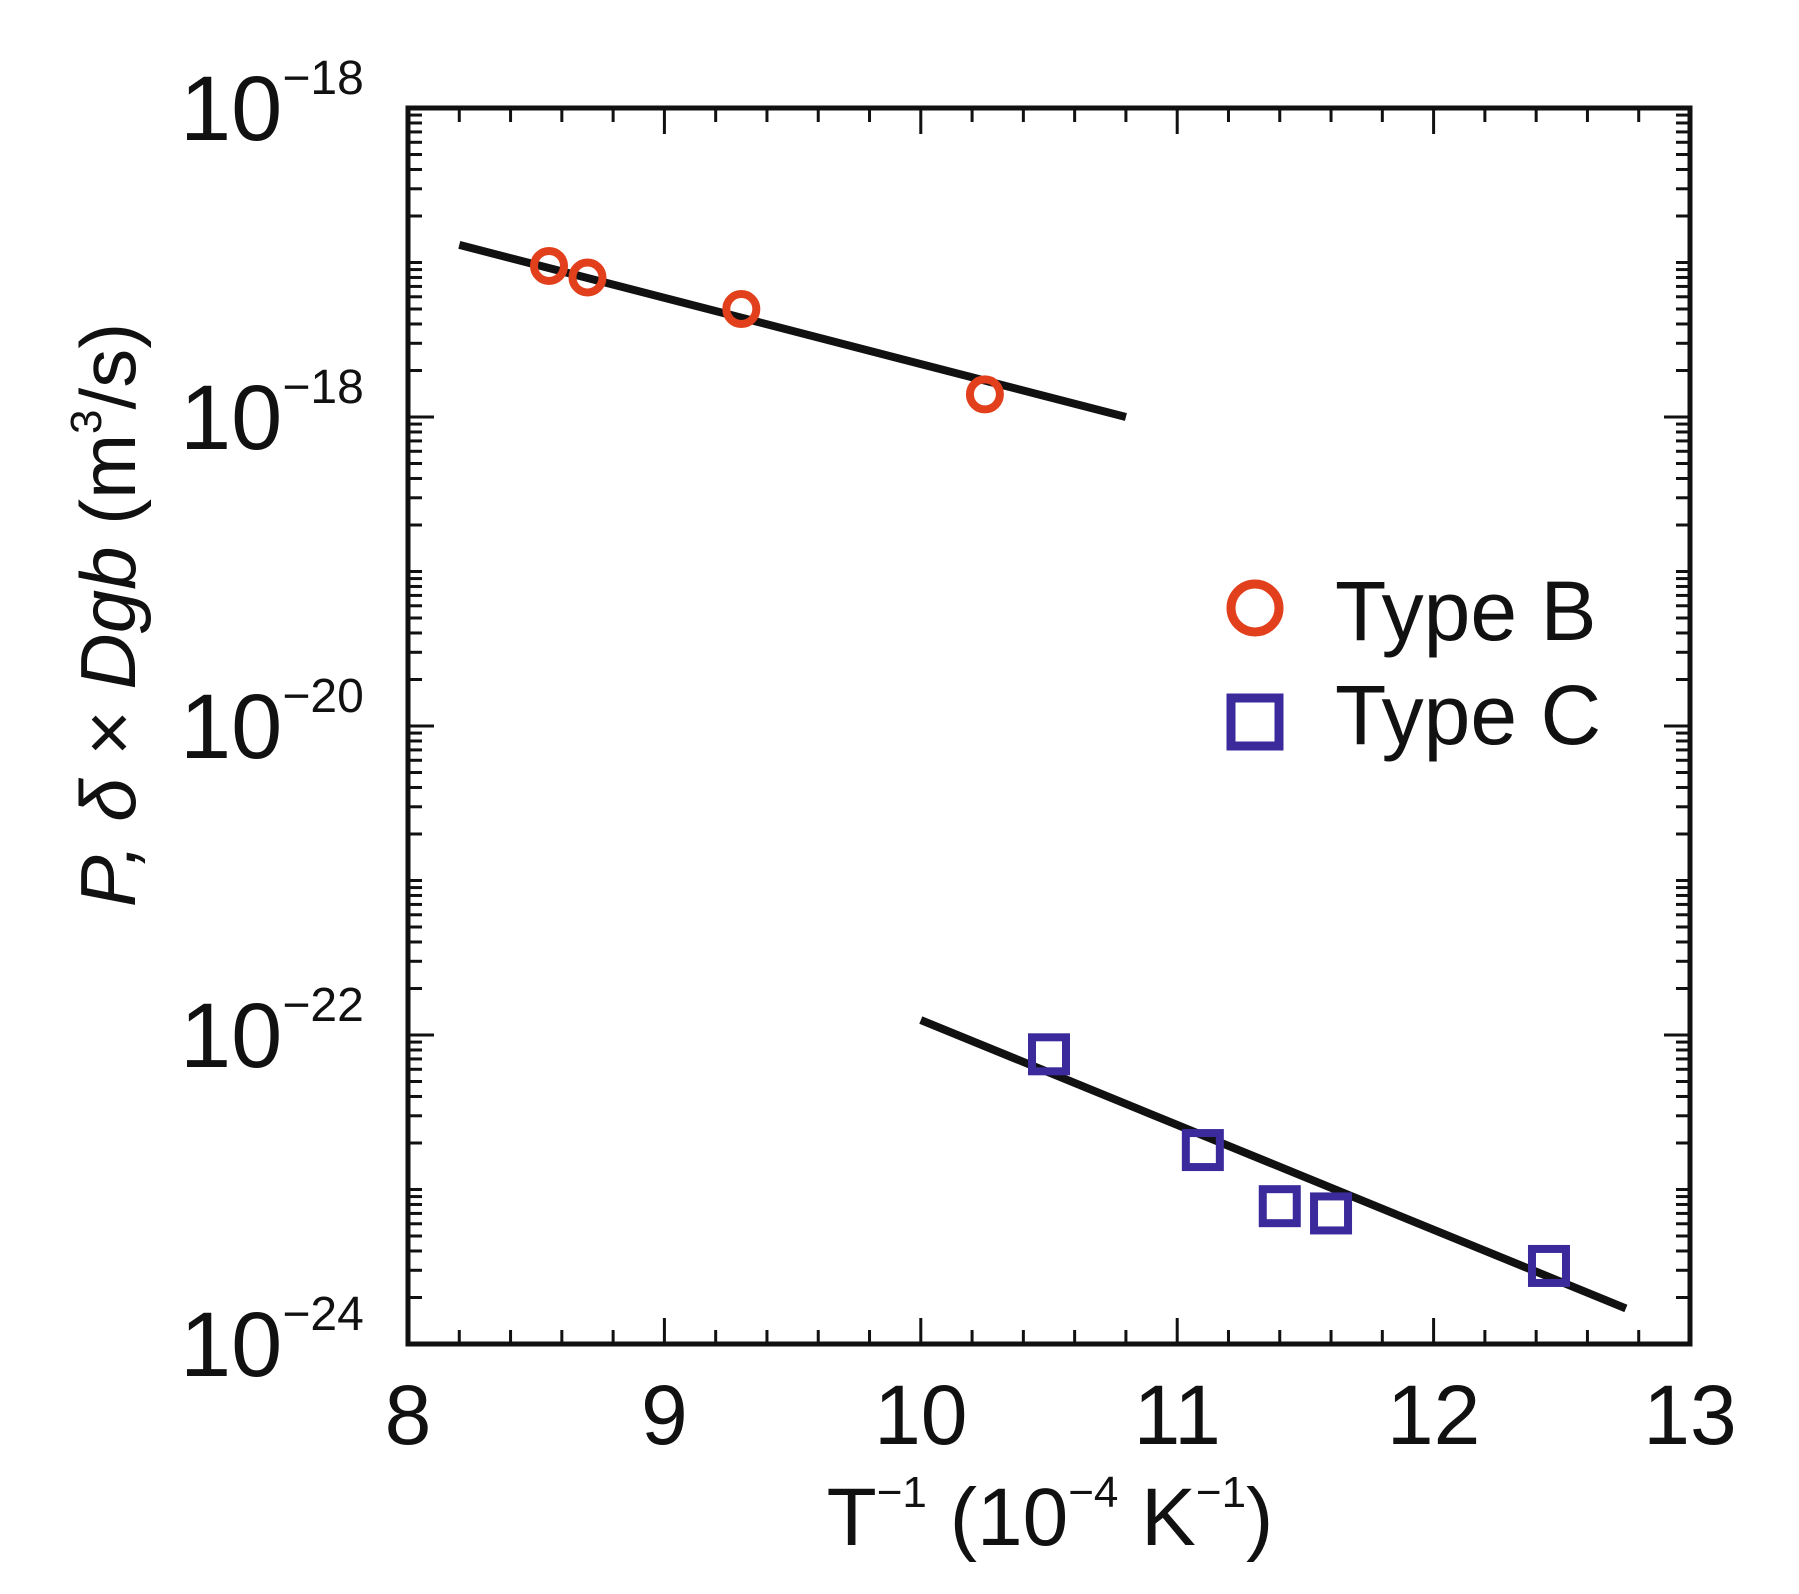  What do you see at coordinates (1273, 1164) in the screenshot?
I see `fit-line-type-c` at bounding box center [1273, 1164].